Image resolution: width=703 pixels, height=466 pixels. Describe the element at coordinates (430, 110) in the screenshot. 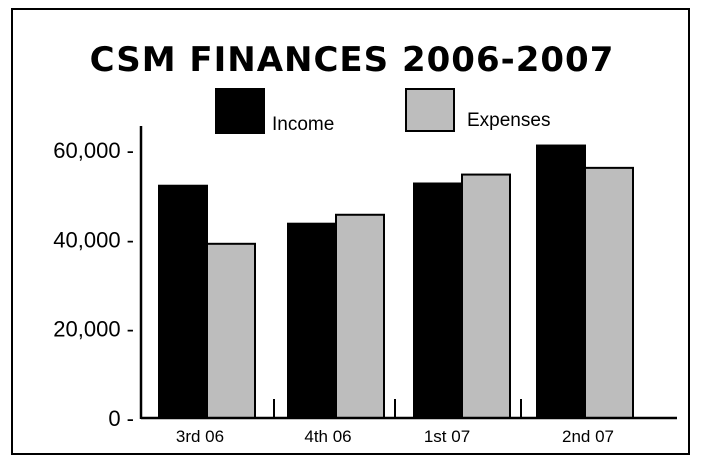

I see `legend-swatch-expenses` at that location.